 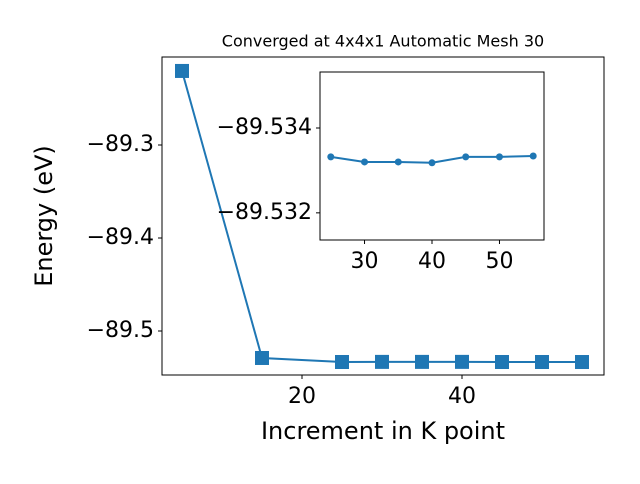 What do you see at coordinates (499, 261) in the screenshot?
I see `x-tick-label: 50` at bounding box center [499, 261].